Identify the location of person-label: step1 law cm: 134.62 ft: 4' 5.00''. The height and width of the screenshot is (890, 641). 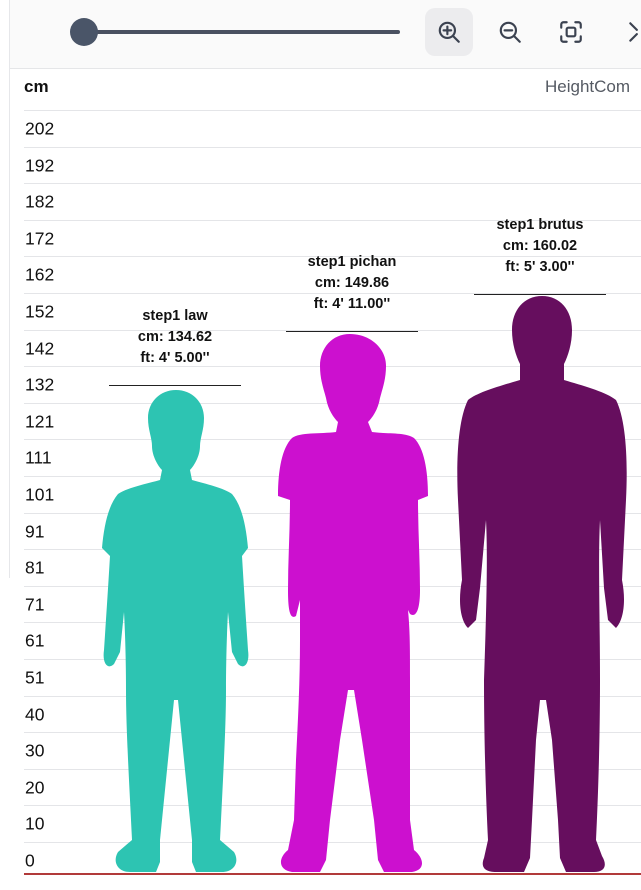
(175, 337).